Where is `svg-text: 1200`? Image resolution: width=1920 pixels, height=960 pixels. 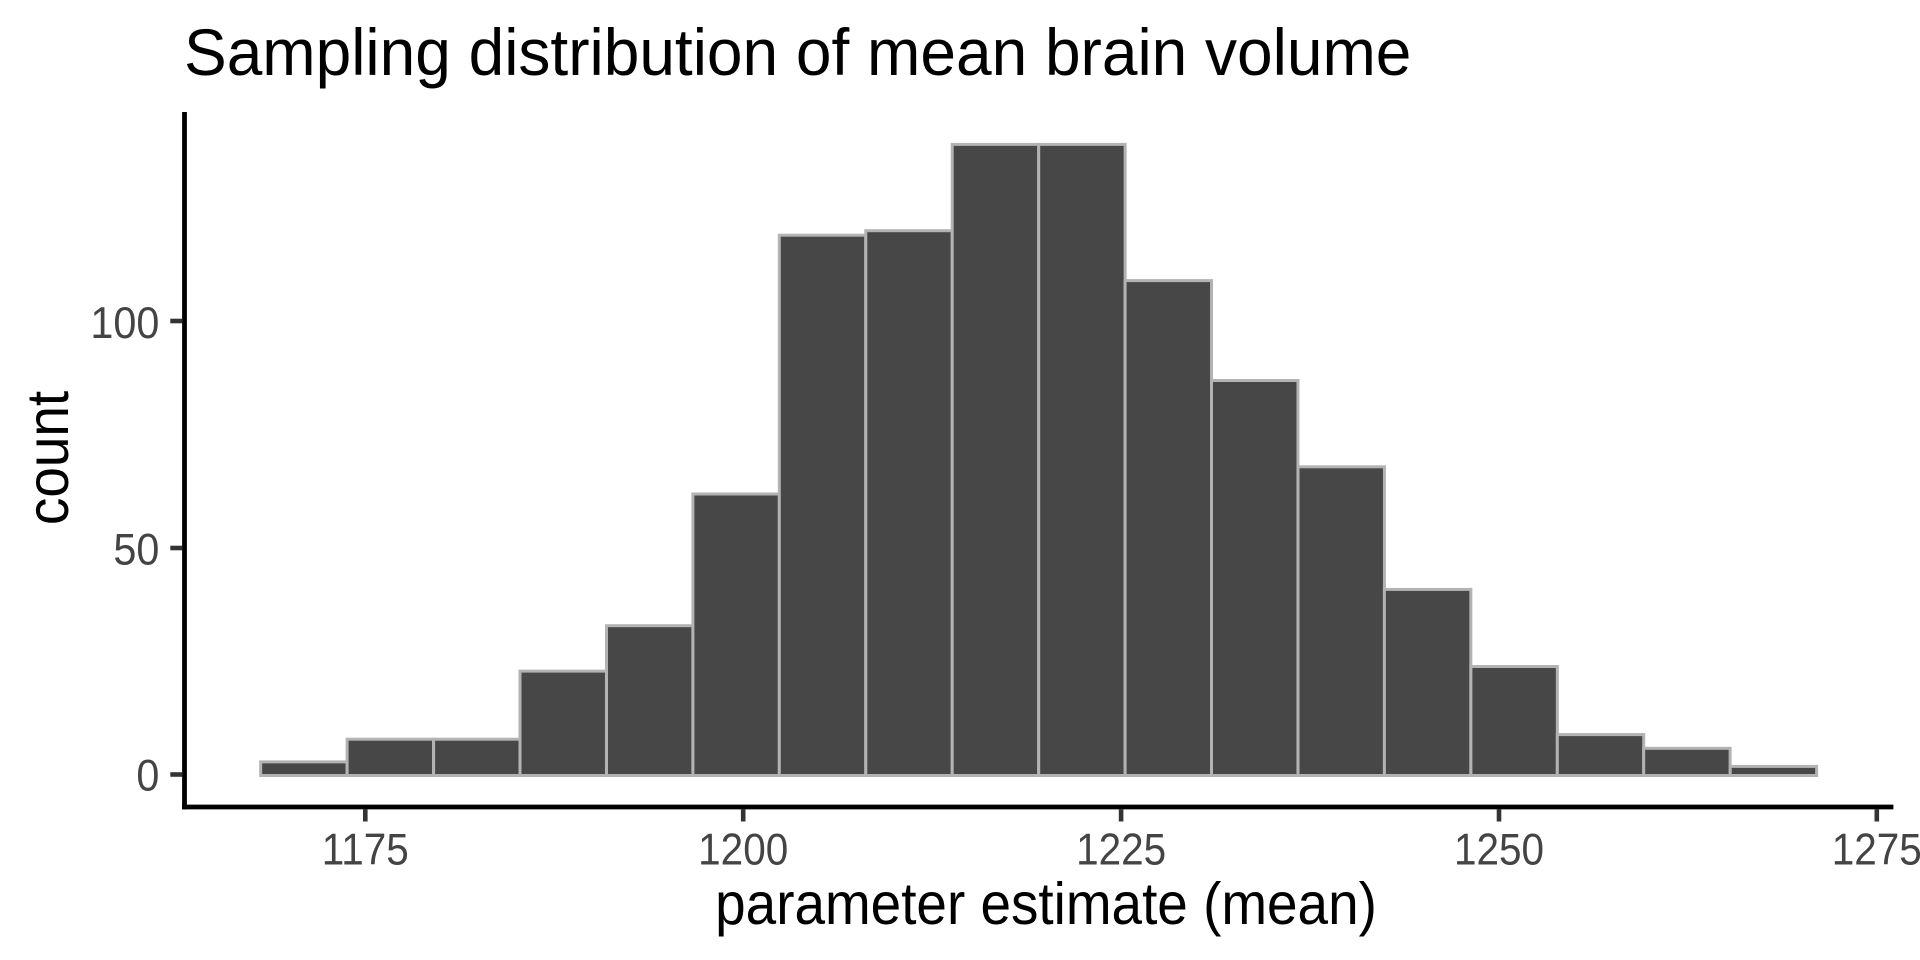
svg-text: 1200 is located at coordinates (743, 850).